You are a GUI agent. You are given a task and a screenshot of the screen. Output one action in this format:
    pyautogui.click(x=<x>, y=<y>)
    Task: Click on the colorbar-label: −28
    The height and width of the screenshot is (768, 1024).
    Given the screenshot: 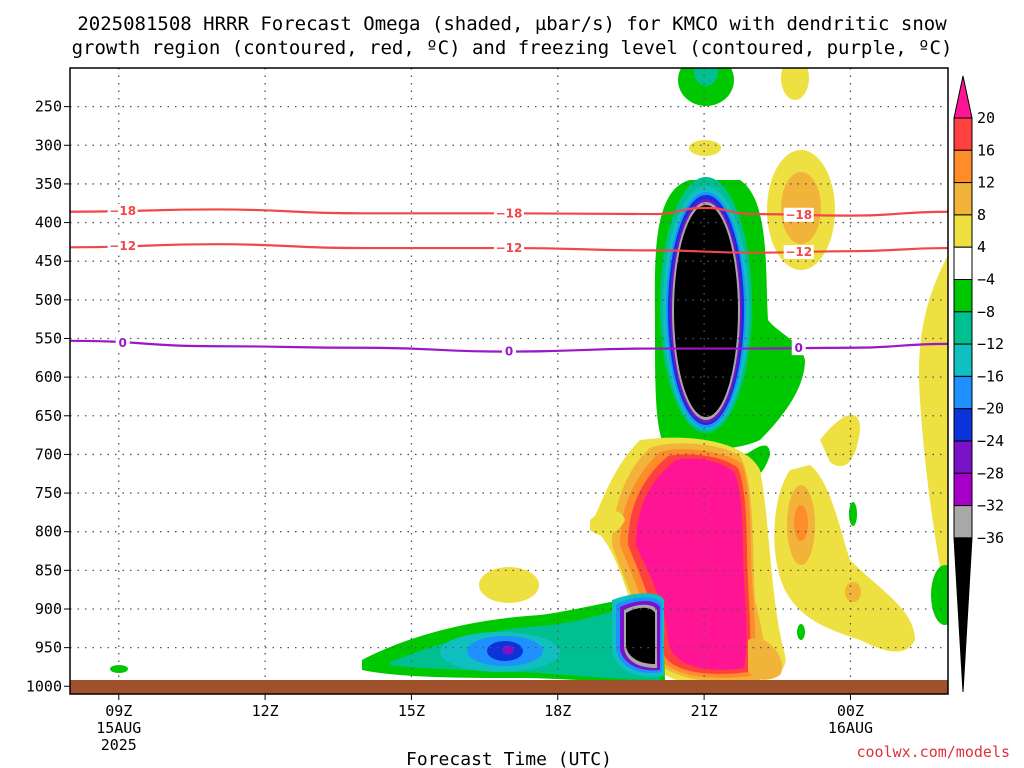 What is the action you would take?
    pyautogui.click(x=990, y=473)
    